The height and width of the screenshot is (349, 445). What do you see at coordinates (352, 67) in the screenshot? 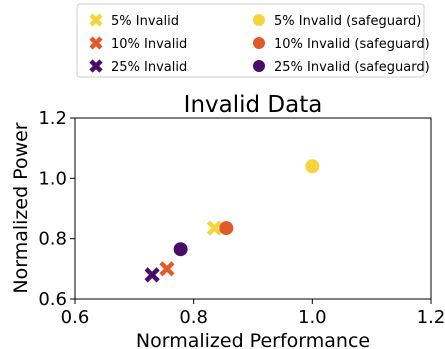
I see `legend-label: 25% Invalid (safeguard)` at bounding box center [352, 67].